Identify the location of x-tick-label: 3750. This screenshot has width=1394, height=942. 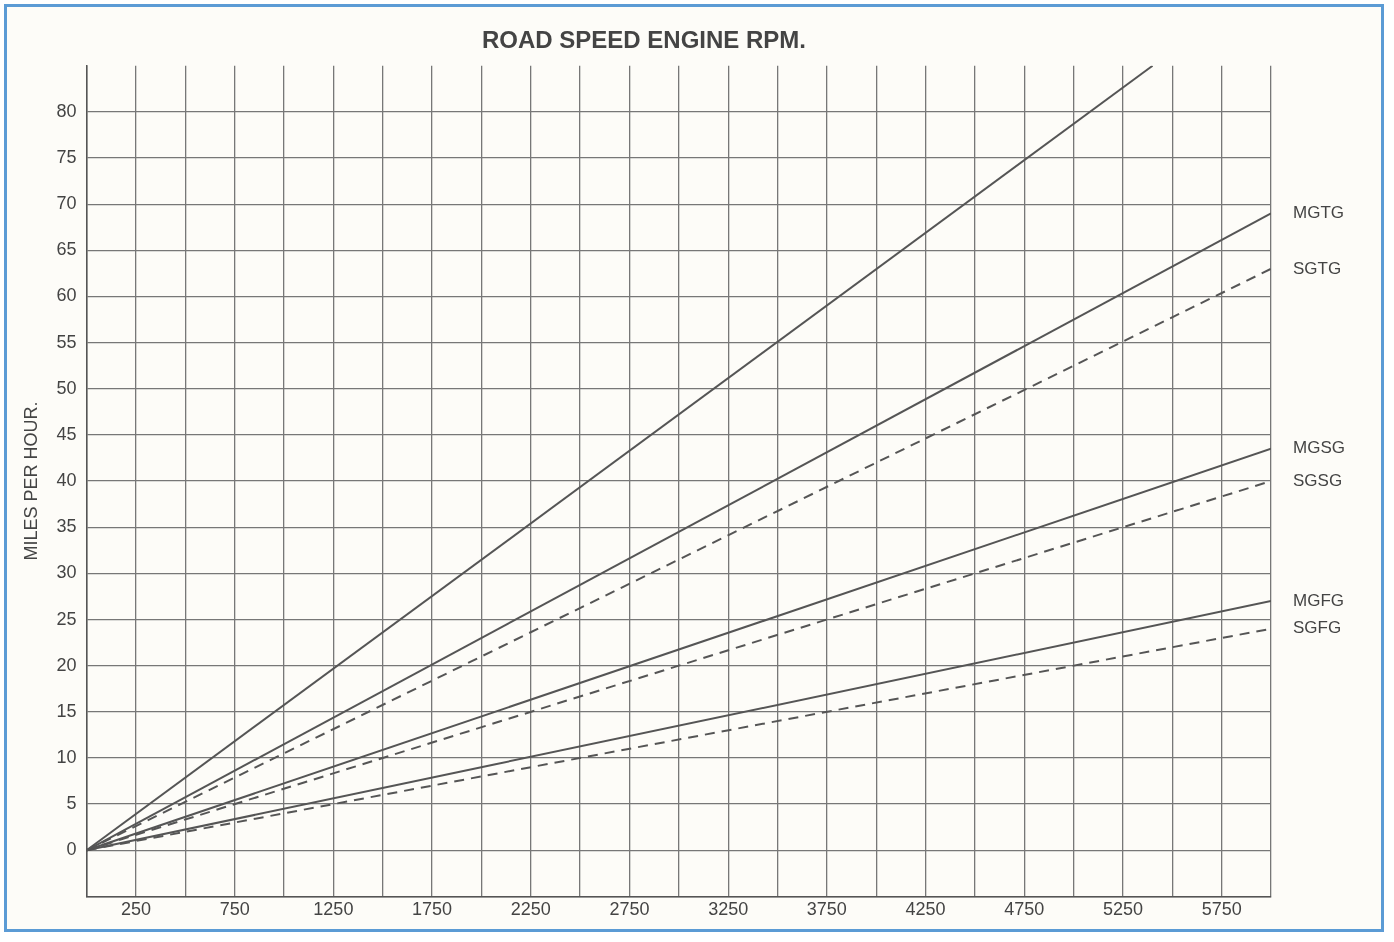
(826, 909).